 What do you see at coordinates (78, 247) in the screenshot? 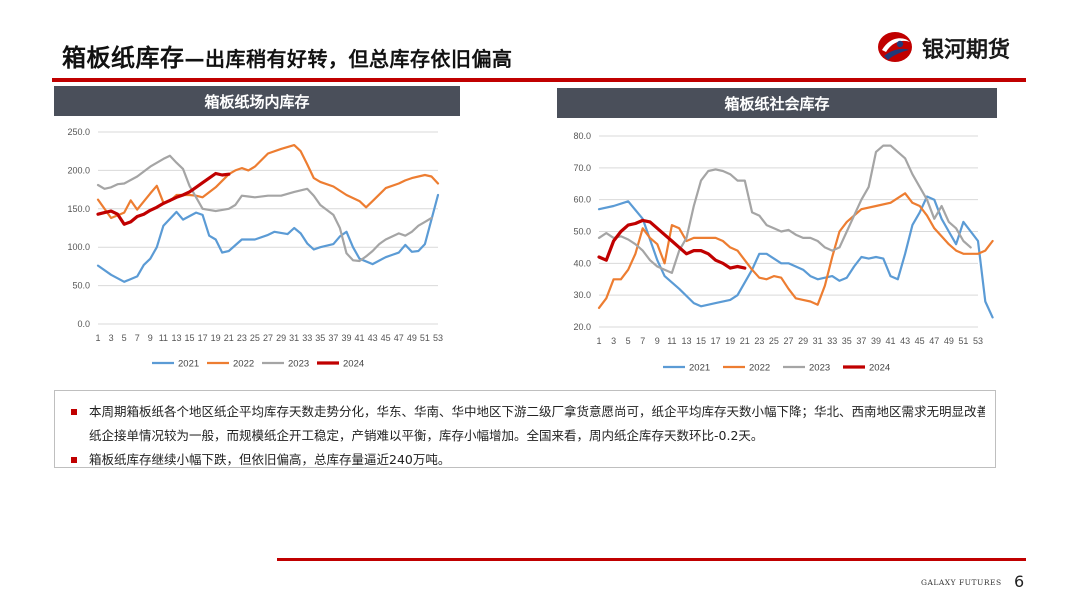
I see `y-tick-label: 100.0` at bounding box center [78, 247].